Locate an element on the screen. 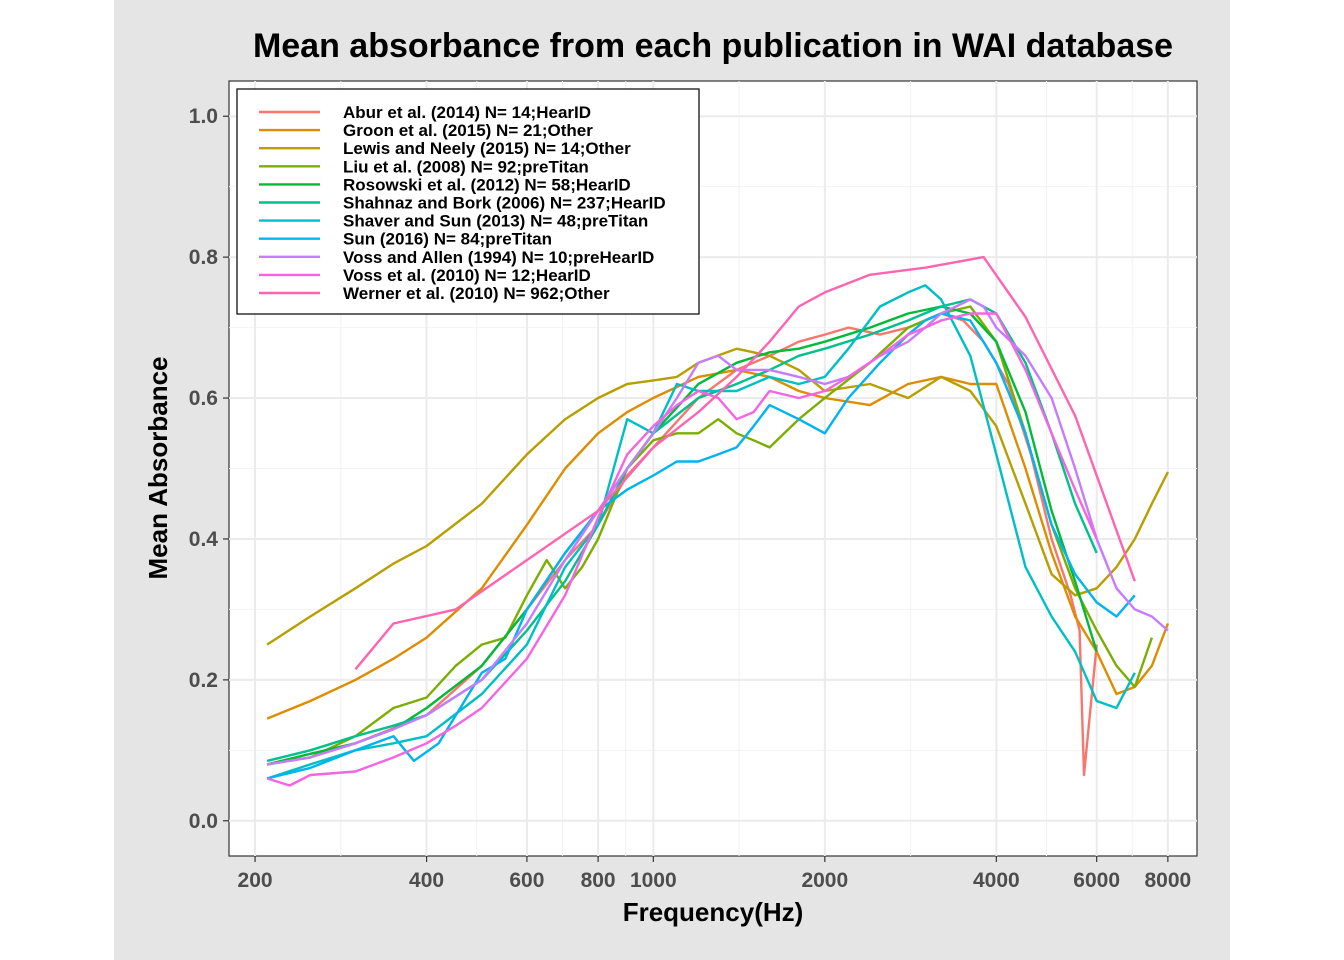 This screenshot has height=960, width=1344. y-axis-title: Mean Absorbance is located at coordinates (158, 468).